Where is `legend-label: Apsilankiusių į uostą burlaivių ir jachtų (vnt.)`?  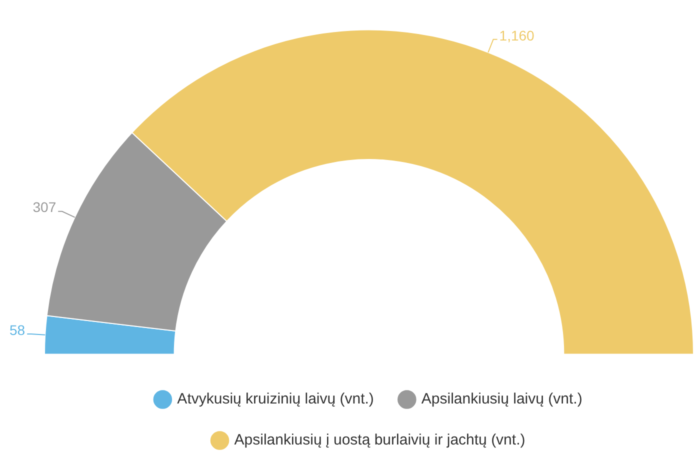
legend-label: Apsilankiusių į uostą burlaivių ir jachtų (vnt.) is located at coordinates (380, 440).